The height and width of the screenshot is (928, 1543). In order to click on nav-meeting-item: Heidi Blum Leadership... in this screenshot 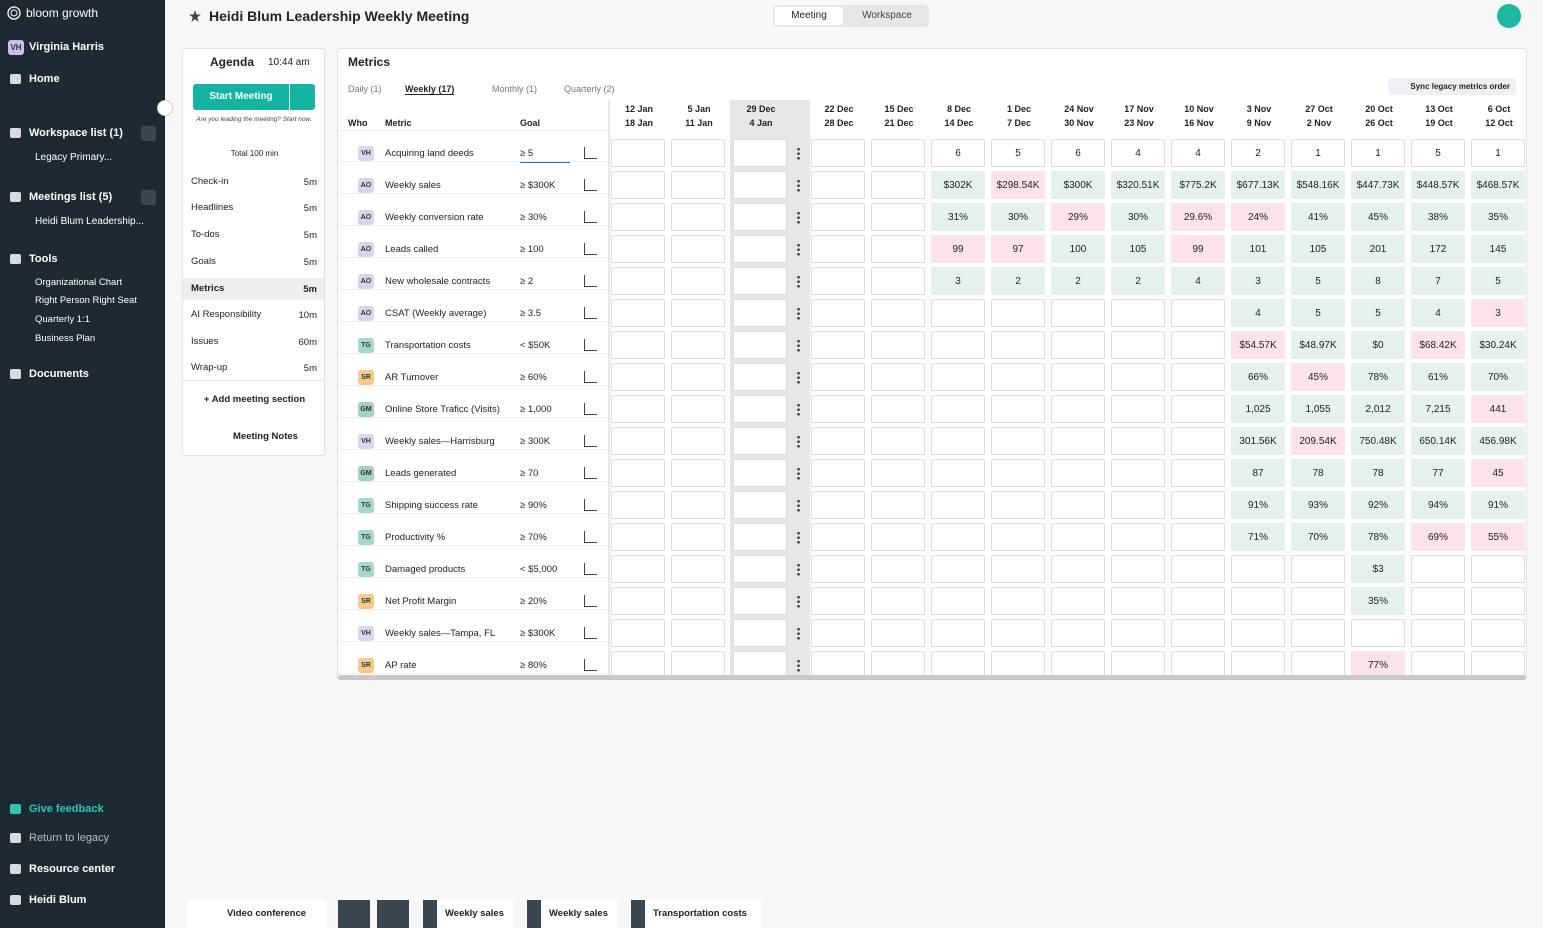, I will do `click(89, 221)`.